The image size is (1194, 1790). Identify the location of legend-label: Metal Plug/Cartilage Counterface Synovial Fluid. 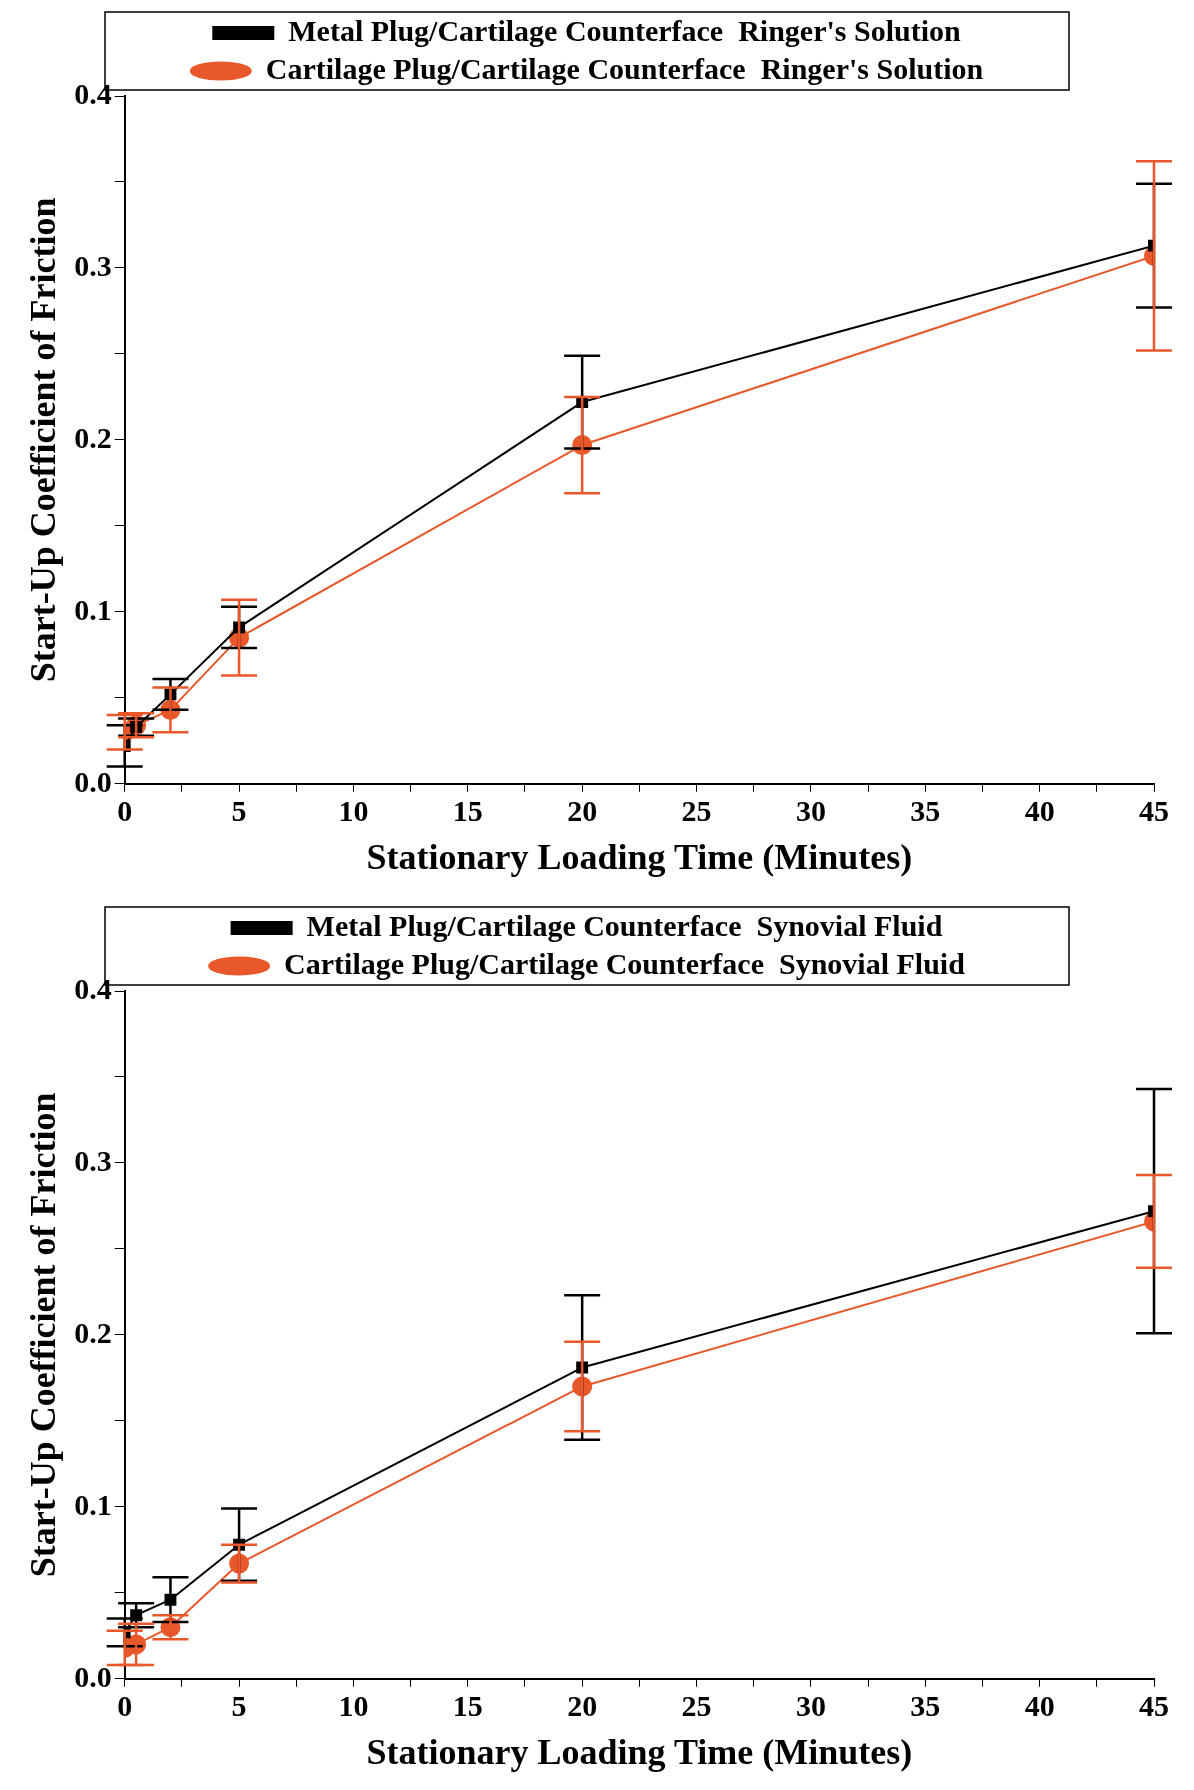
(624, 925).